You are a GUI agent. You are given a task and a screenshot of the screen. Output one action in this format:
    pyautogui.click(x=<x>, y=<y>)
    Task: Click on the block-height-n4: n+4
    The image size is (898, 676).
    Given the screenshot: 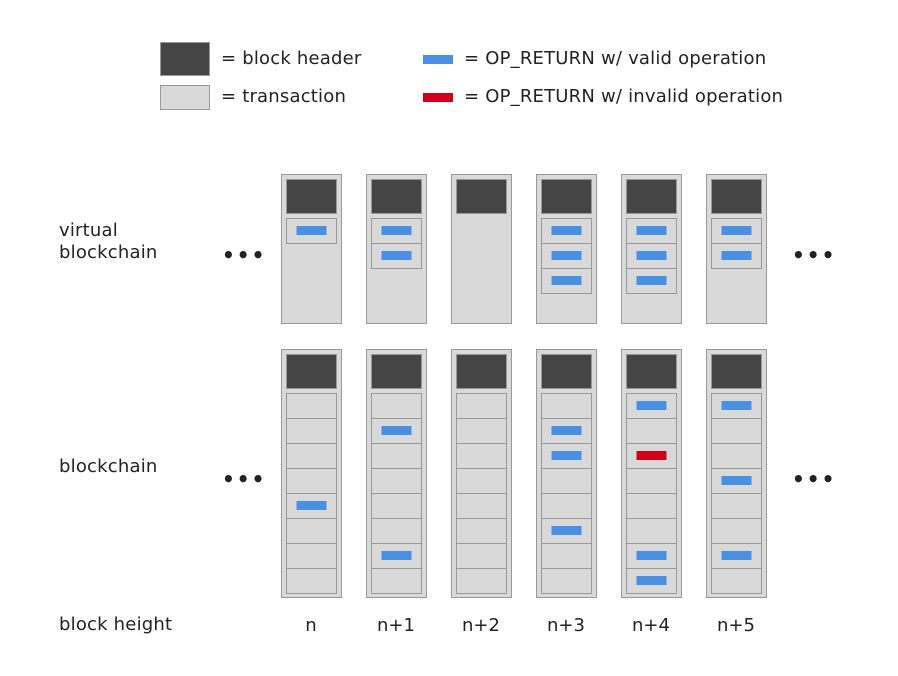 What is the action you would take?
    pyautogui.click(x=651, y=625)
    